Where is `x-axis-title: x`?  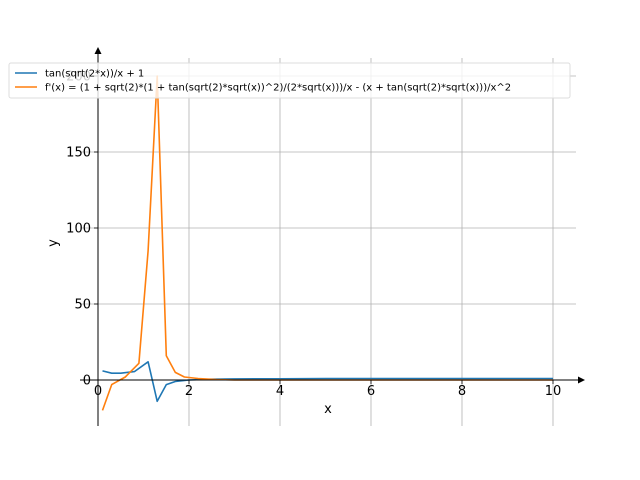 x-axis-title: x is located at coordinates (328, 409).